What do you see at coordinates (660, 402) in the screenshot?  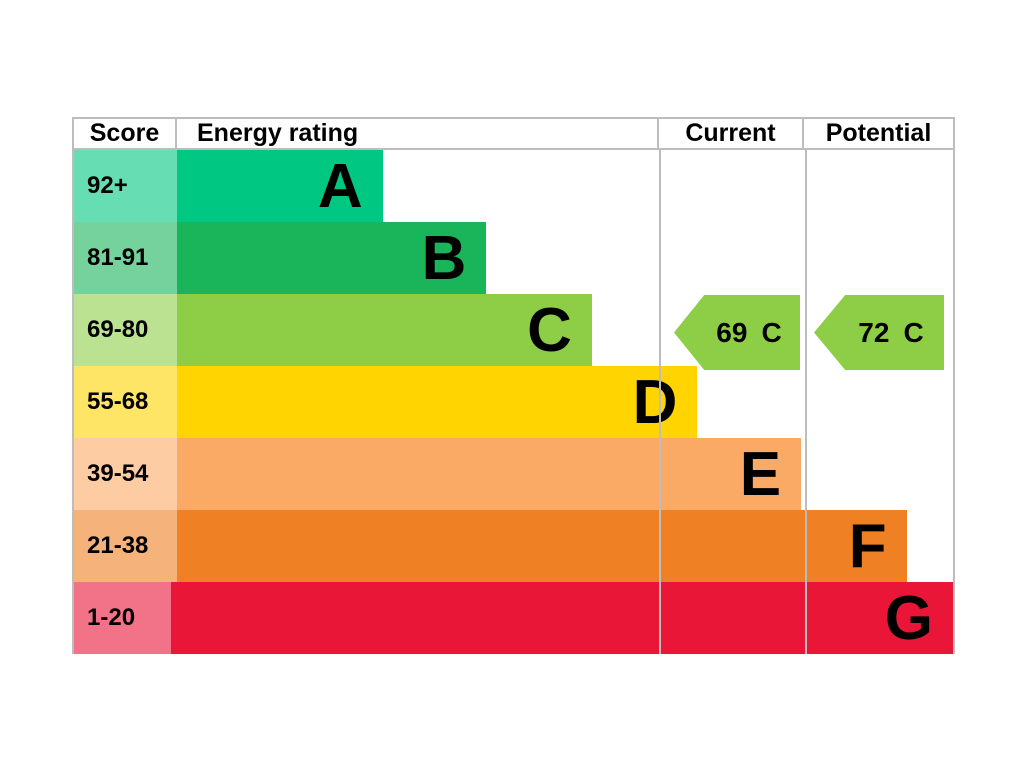 I see `current-column-divider` at bounding box center [660, 402].